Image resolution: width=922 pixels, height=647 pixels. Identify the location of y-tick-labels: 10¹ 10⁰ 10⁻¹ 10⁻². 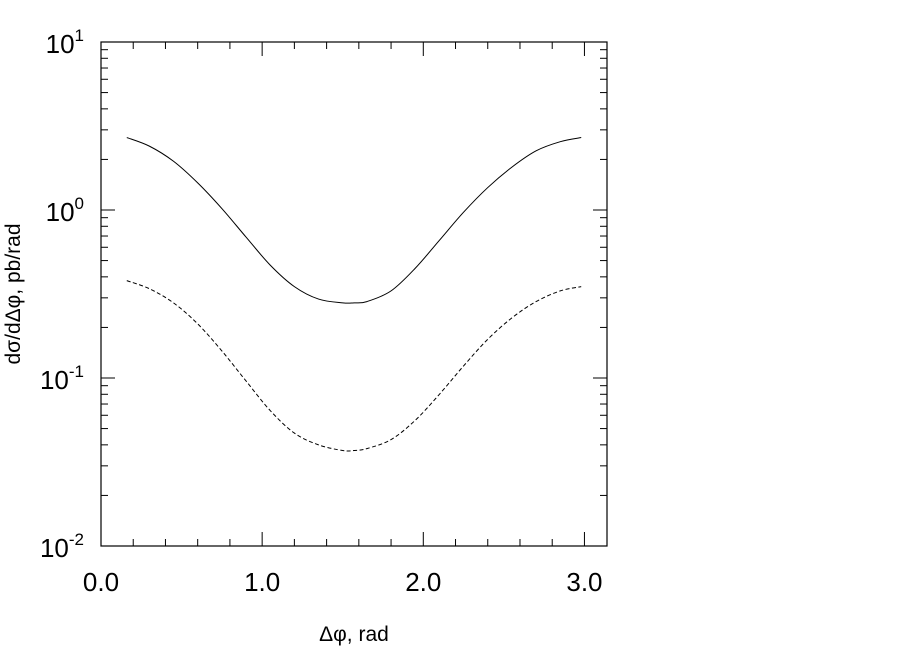
(62, 294).